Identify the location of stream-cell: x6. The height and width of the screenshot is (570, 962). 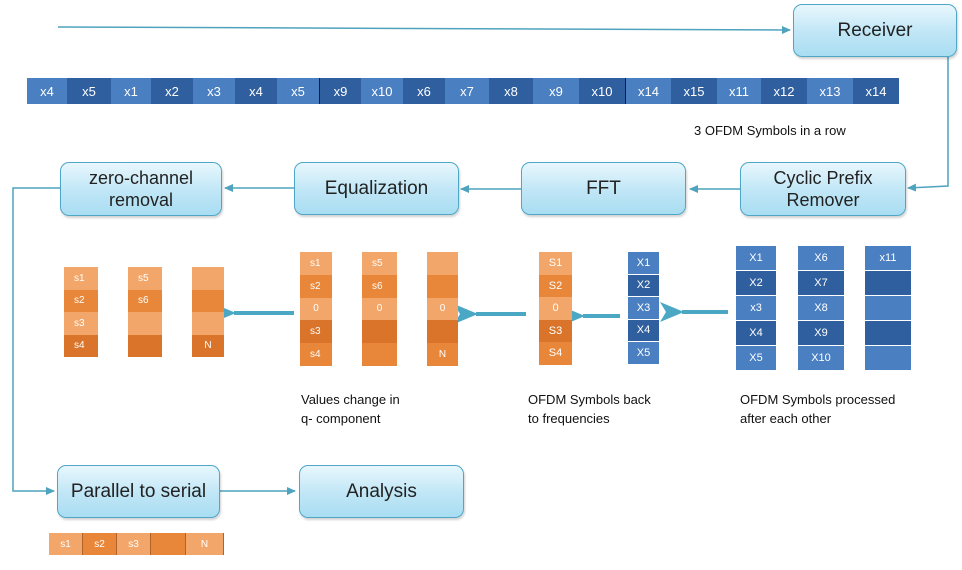
(424, 91).